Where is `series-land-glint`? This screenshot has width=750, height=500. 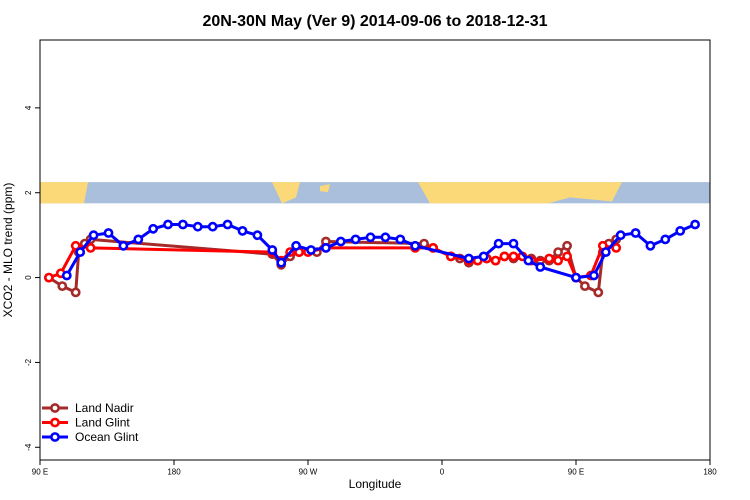
series-land-glint is located at coordinates (333, 261).